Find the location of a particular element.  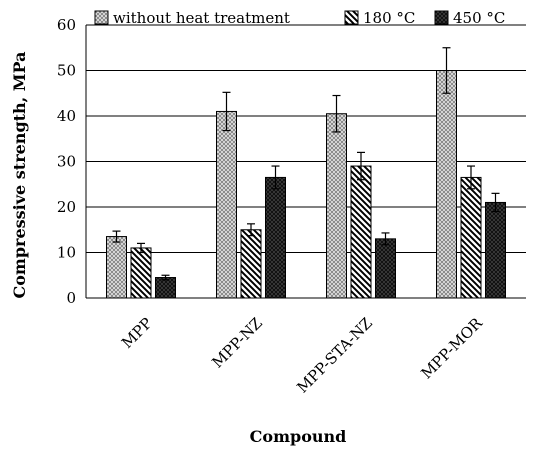

x-tick-labels: MPP MPP-NZ MPP-STA-NZ MPP-MOR is located at coordinates (302, 355).